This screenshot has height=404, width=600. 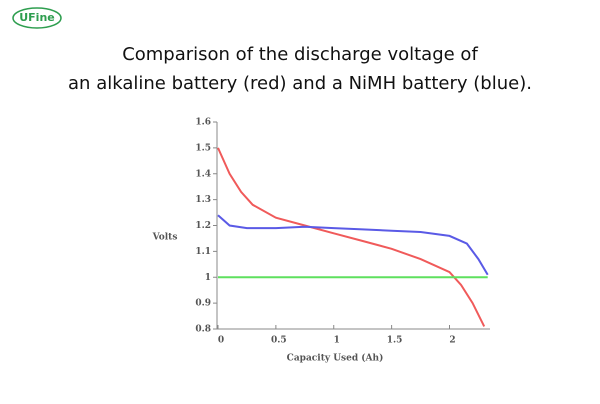 I want to click on y-tick-label: 1.4, so click(x=203, y=174).